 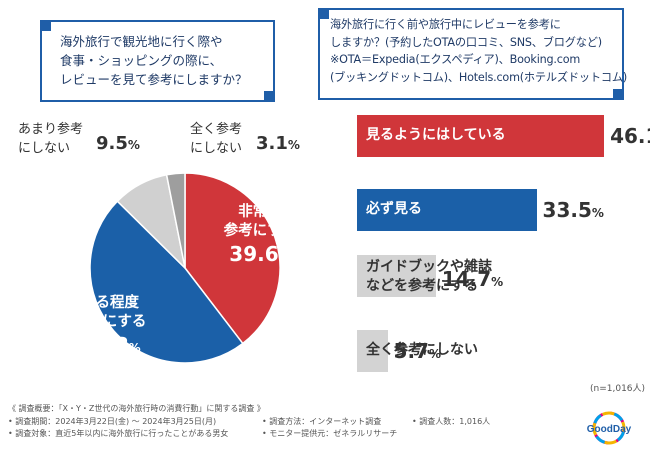 I want to click on question-line: 海外旅行に行く前や旅行中にレビューを参考に, so click(x=445, y=24).